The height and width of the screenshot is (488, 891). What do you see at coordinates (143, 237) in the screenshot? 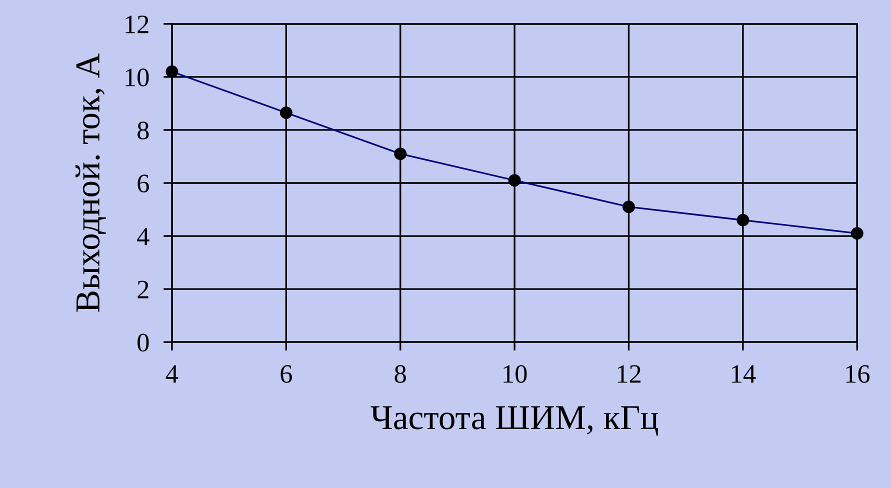
I see `y-tick-label: 4` at bounding box center [143, 237].